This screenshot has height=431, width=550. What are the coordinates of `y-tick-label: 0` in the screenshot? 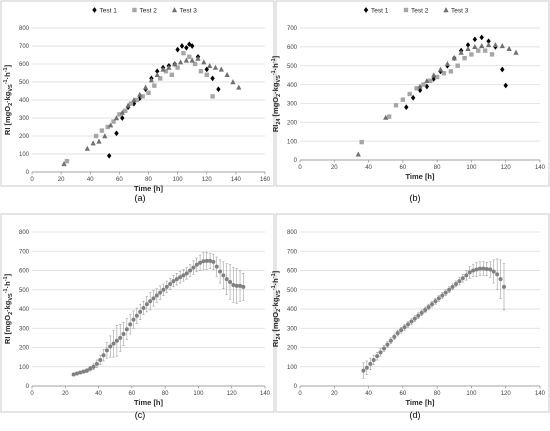 It's located at (28, 387).